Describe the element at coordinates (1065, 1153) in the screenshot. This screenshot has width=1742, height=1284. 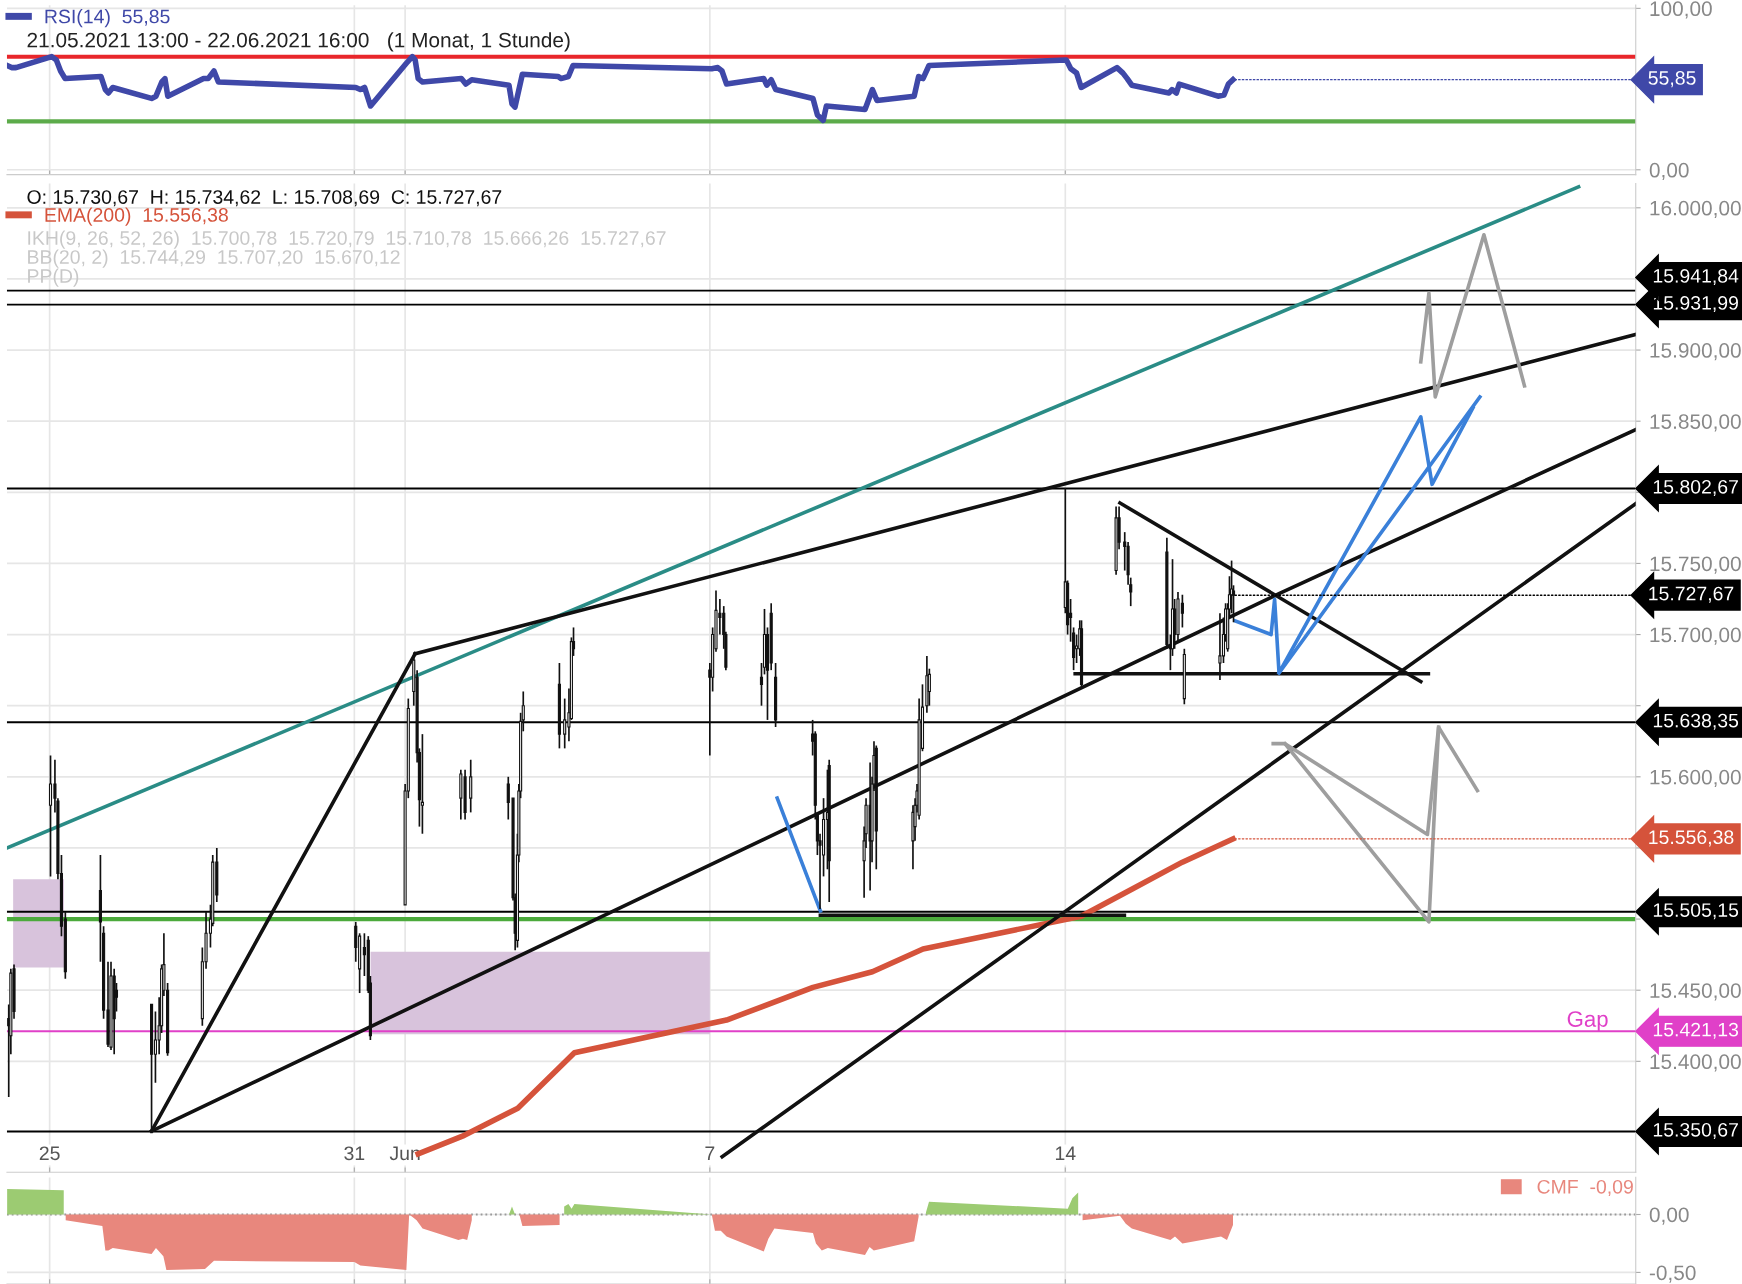
I see `x-tick-label: 14` at that location.